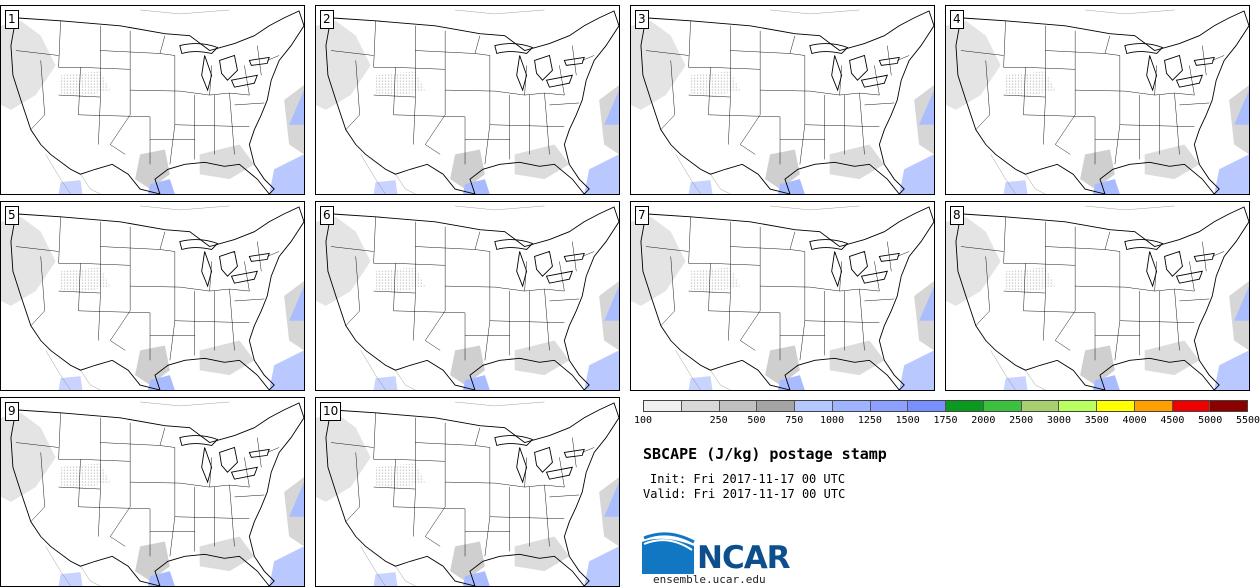  What do you see at coordinates (957, 215) in the screenshot?
I see `member-label: 8` at bounding box center [957, 215].